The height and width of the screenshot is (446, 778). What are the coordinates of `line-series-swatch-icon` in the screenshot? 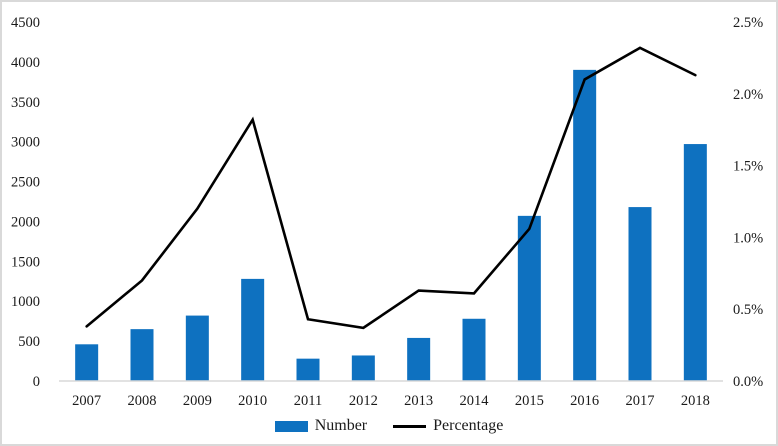 It's located at (410, 426).